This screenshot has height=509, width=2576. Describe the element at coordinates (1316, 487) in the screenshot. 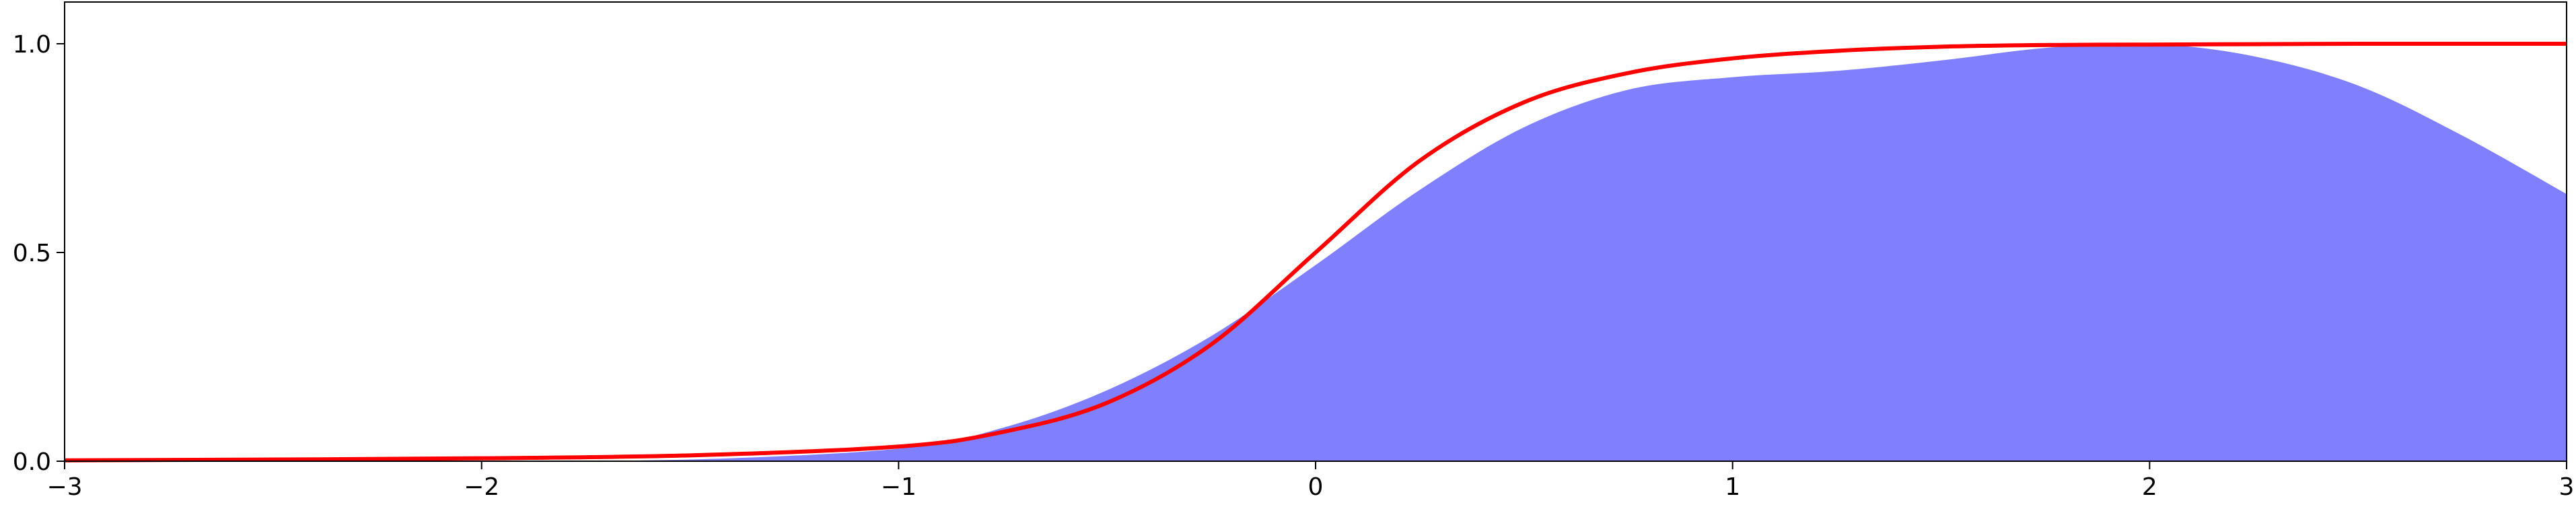

I see `x-tick-label: 0` at that location.